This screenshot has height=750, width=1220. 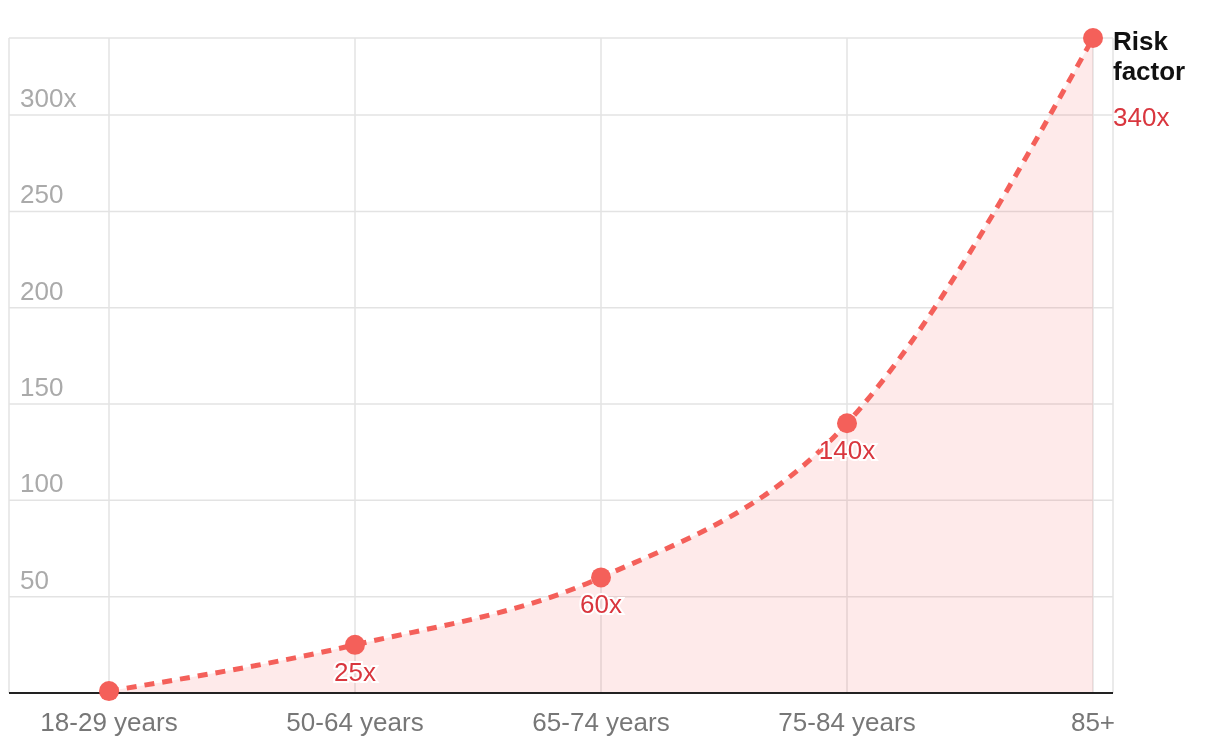 I want to click on y-tick-label: 150, so click(x=42, y=387).